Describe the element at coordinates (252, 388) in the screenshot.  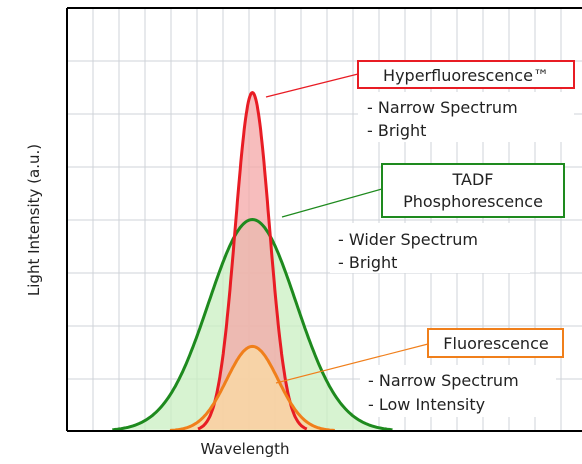
I see `fluorescence-curve` at that location.